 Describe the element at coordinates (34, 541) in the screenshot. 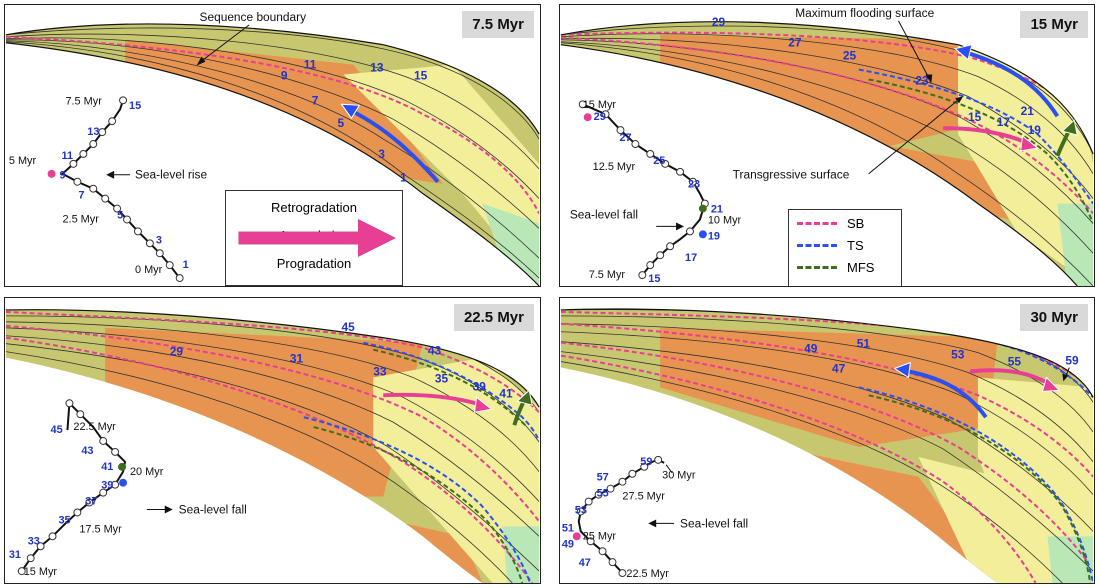

I see `curve-number: 33` at that location.